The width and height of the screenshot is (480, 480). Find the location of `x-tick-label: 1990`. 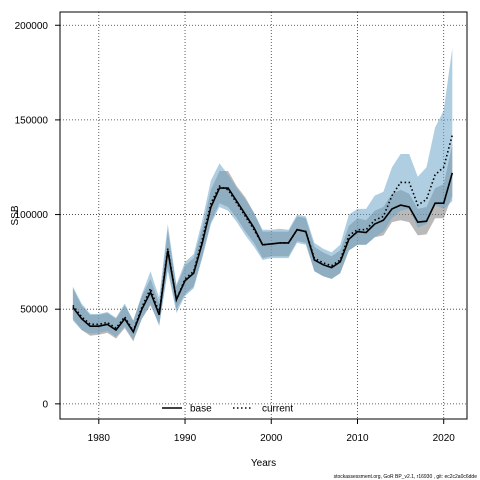

x-tick-label: 1990 is located at coordinates (185, 438).